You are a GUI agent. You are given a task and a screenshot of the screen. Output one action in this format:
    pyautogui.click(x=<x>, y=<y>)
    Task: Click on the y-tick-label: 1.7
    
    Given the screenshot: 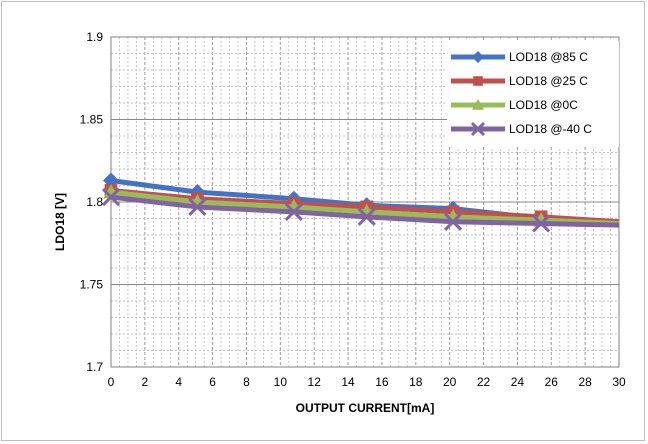 What is the action you would take?
    pyautogui.click(x=94, y=367)
    